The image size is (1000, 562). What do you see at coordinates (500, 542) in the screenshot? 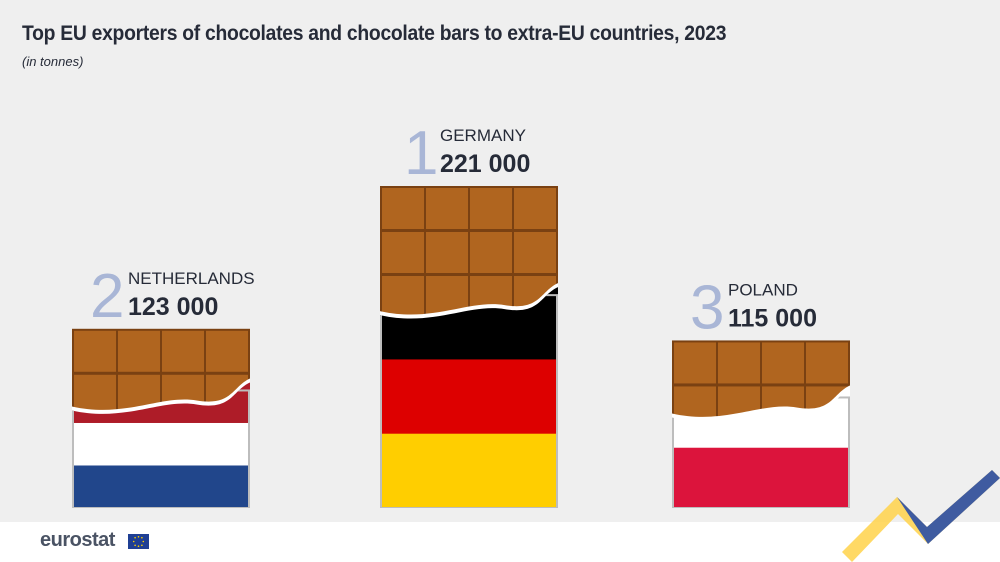
I see `footer-bar` at bounding box center [500, 542].